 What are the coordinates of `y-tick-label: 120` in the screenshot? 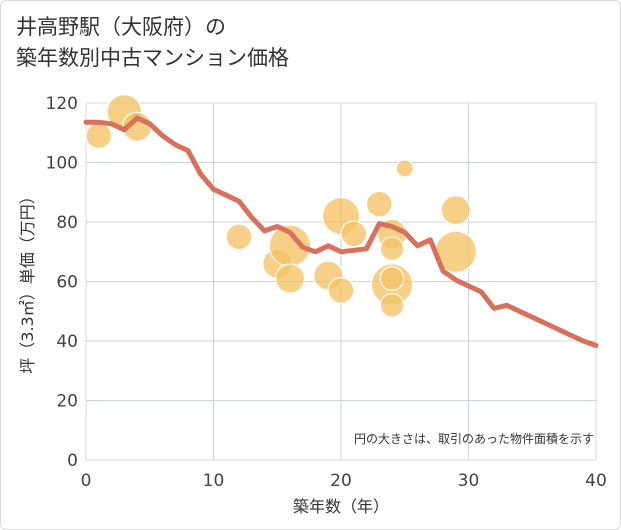 It's located at (62, 104).